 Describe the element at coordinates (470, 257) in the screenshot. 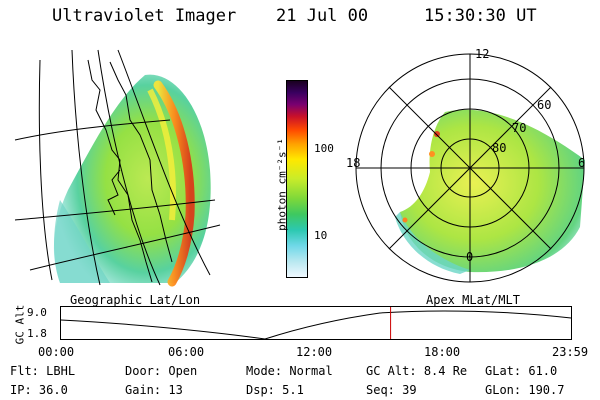

I see `mlt-label-0: 0` at that location.